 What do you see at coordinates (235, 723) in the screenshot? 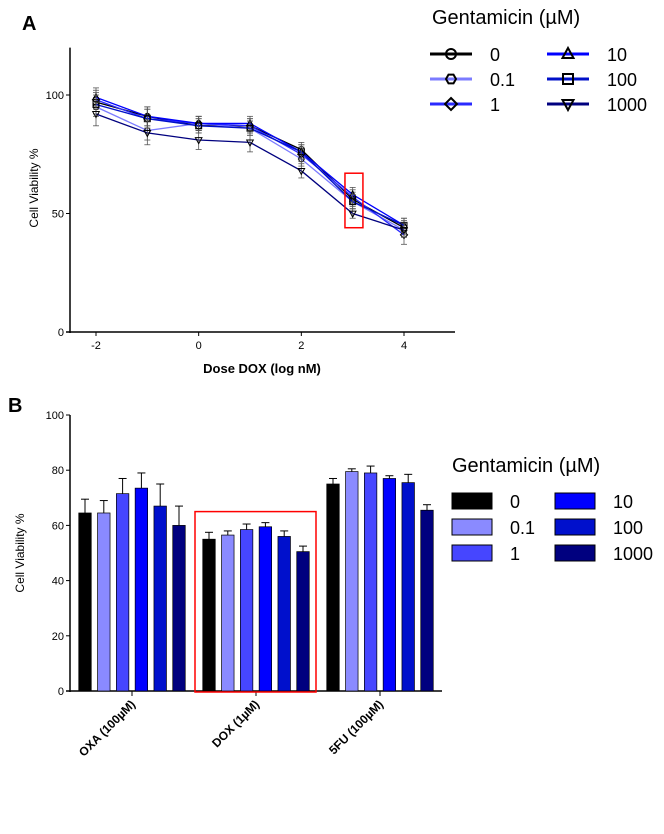
I see `category-label: DOX (1µM)` at bounding box center [235, 723].